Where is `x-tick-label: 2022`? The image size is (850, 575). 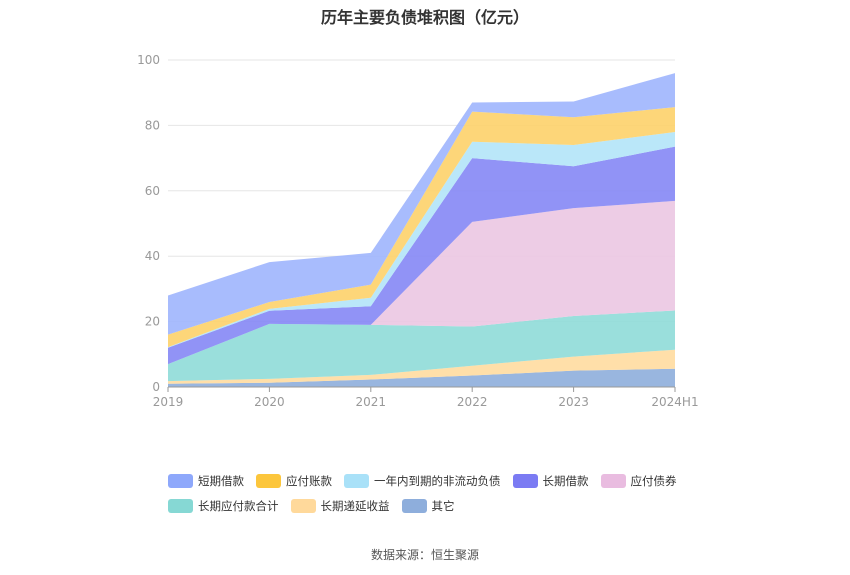
x-tick-label: 2022 is located at coordinates (472, 402).